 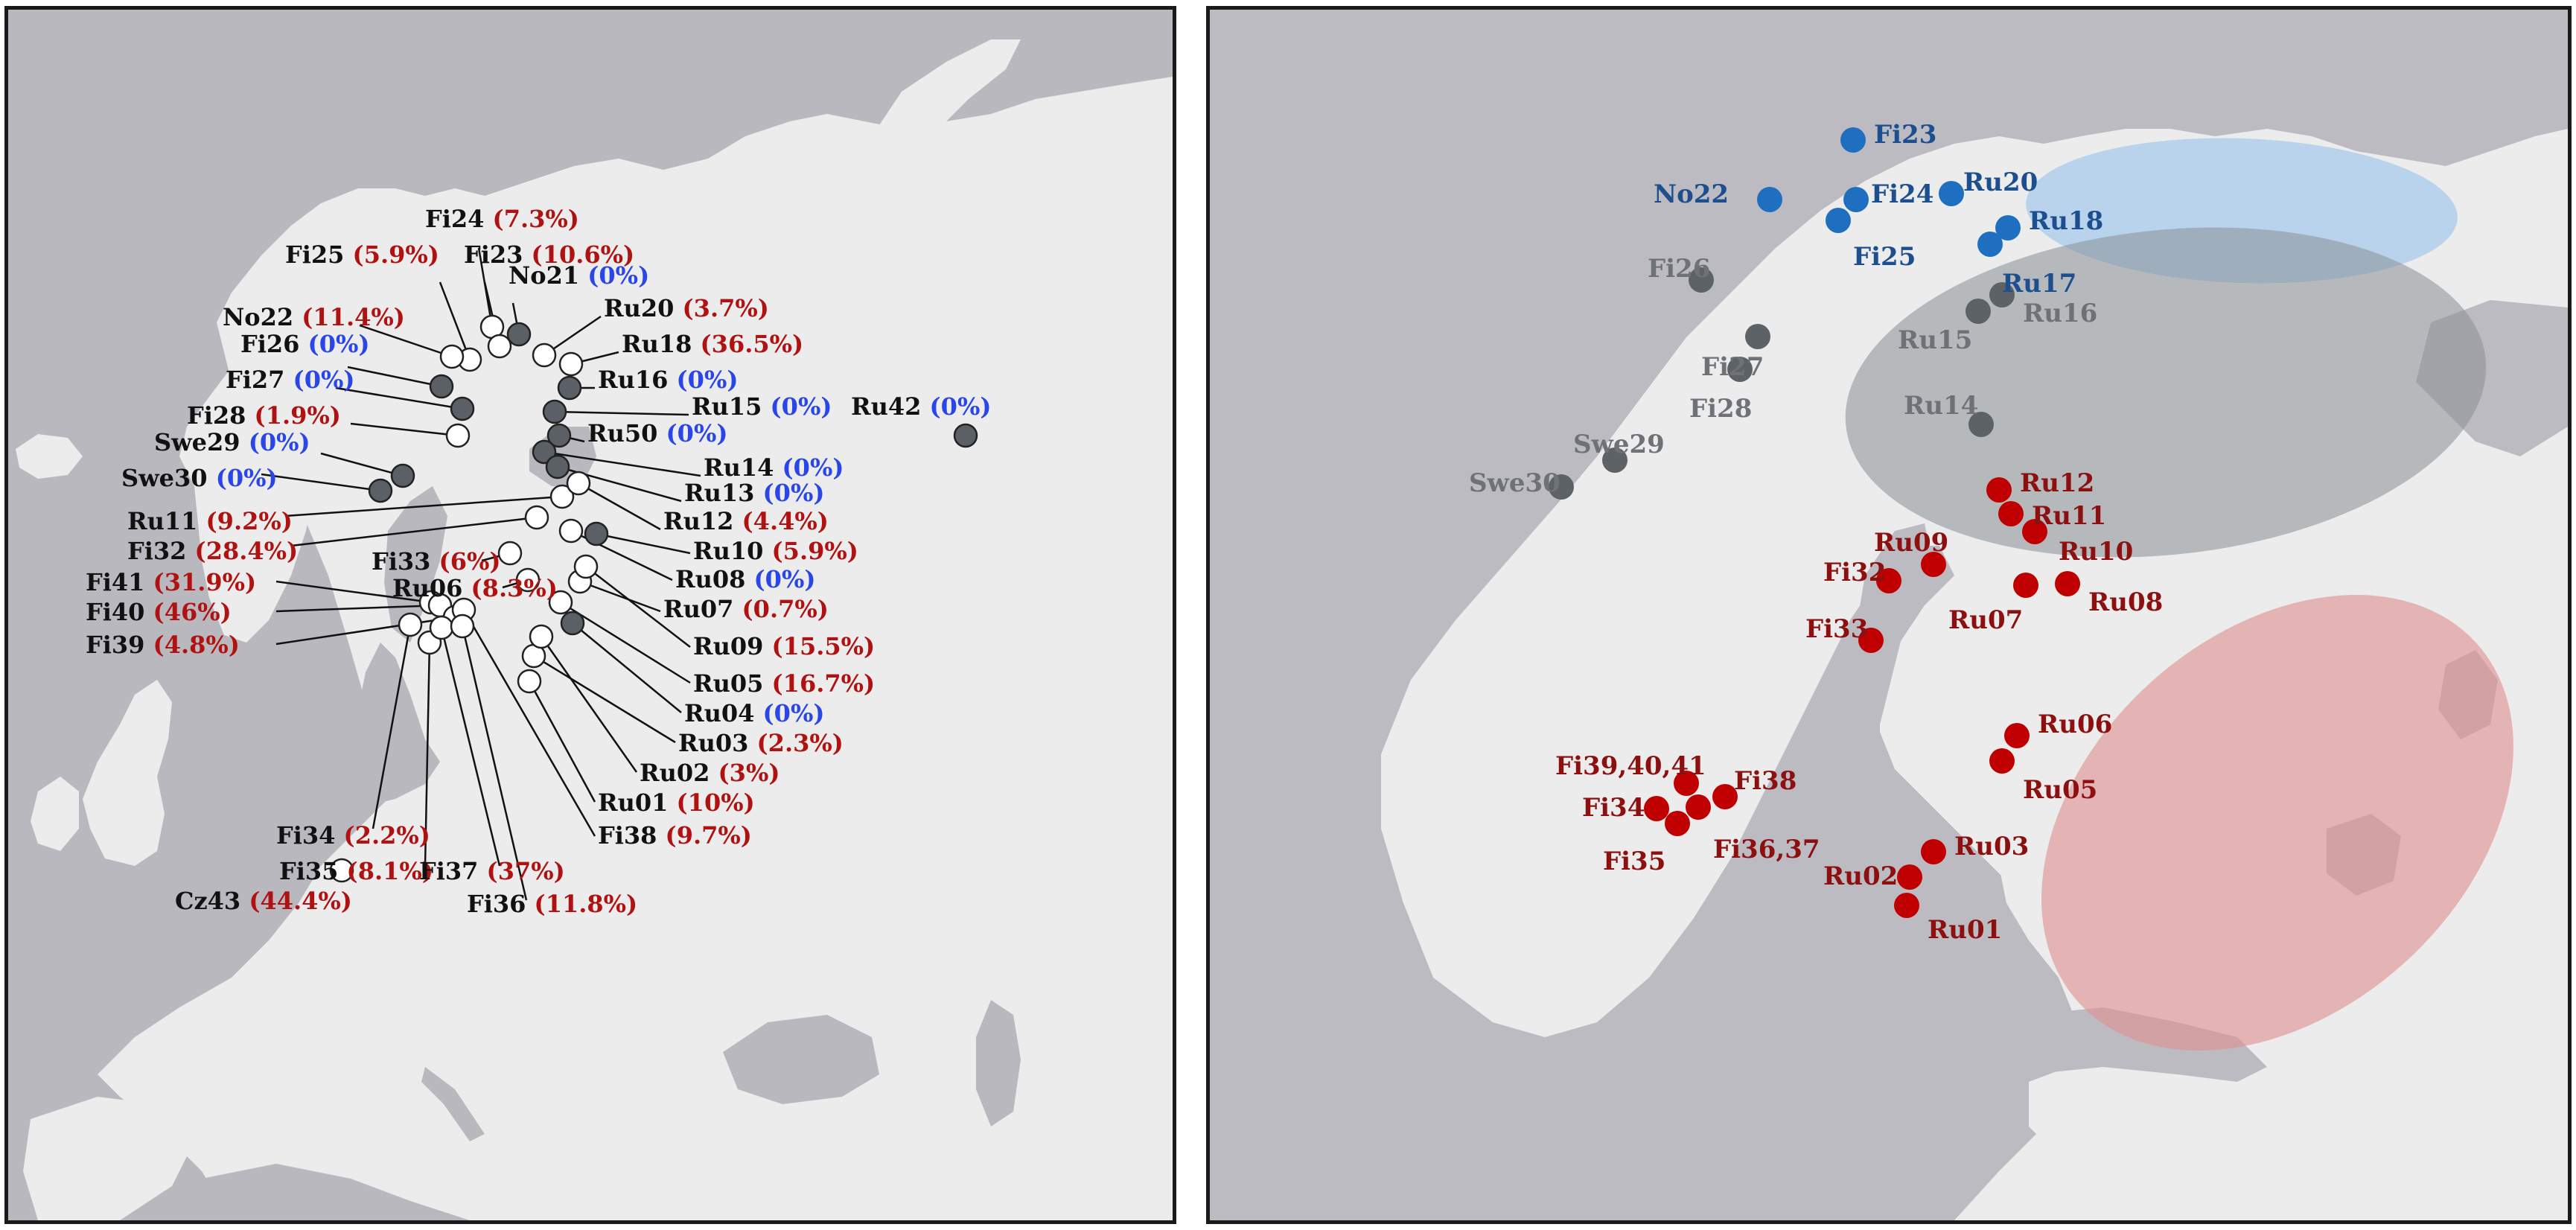 I want to click on leader-line-ru10, so click(x=643, y=543).